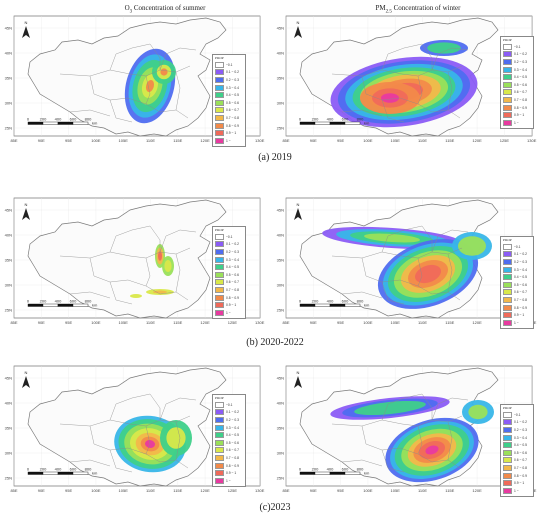  Describe the element at coordinates (26, 211) in the screenshot. I see `north-arrow-icon: N` at that location.